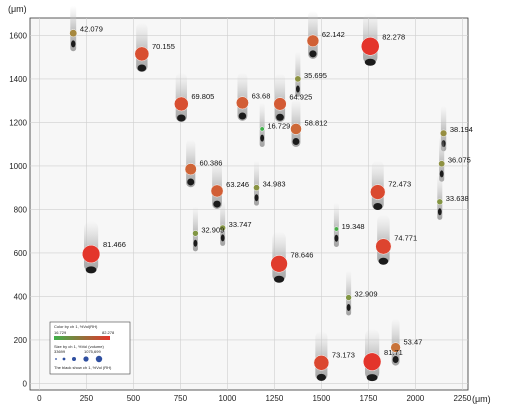  What do you see at coordinates (237, 184) in the screenshot?
I see `data-label: 63.246` at bounding box center [237, 184].